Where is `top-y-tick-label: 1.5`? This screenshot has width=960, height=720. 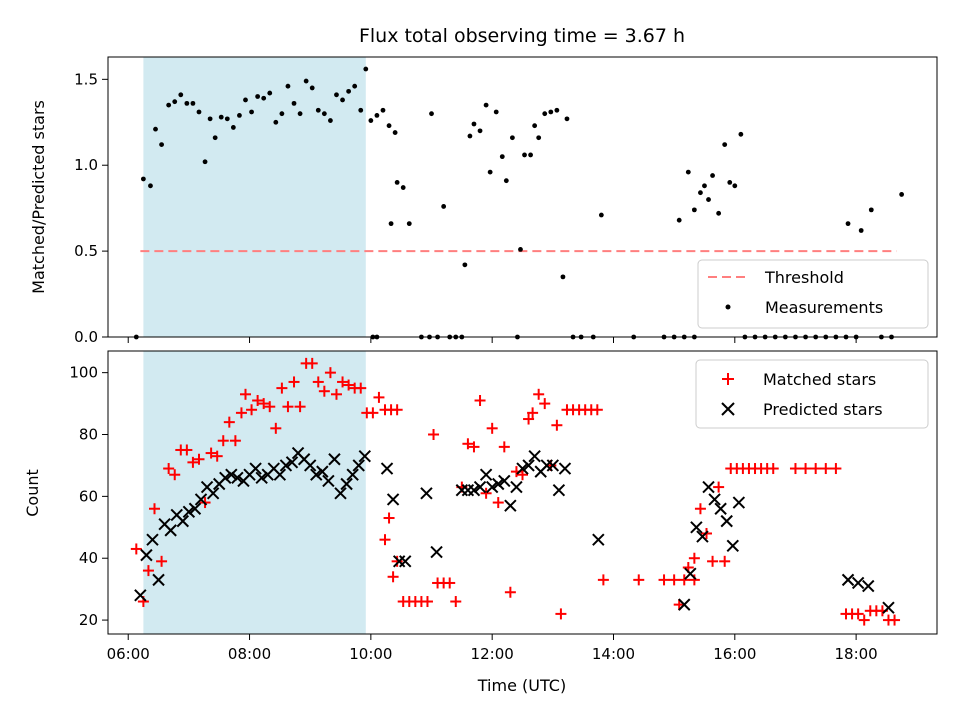
top-y-tick-label: 1.5 is located at coordinates (86, 79).